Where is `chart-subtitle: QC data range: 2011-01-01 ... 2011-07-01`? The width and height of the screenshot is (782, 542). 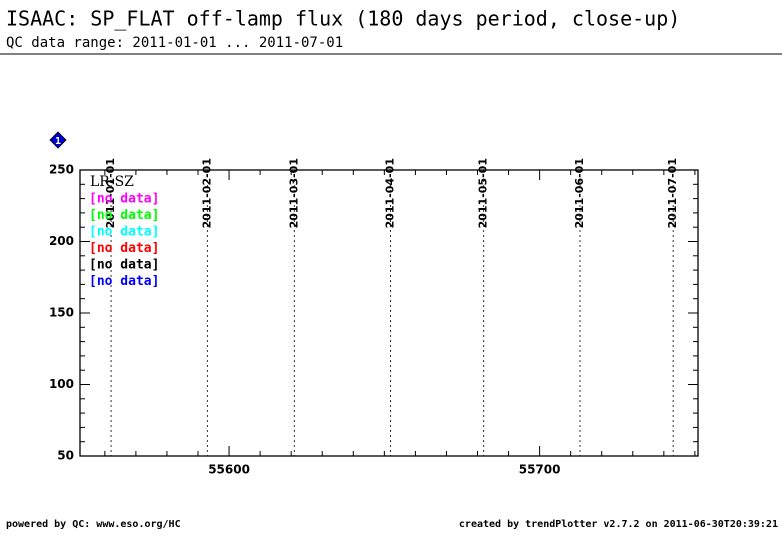
chart-subtitle: QC data range: 2011-01-01 ... 2011-07-01 is located at coordinates (174, 43).